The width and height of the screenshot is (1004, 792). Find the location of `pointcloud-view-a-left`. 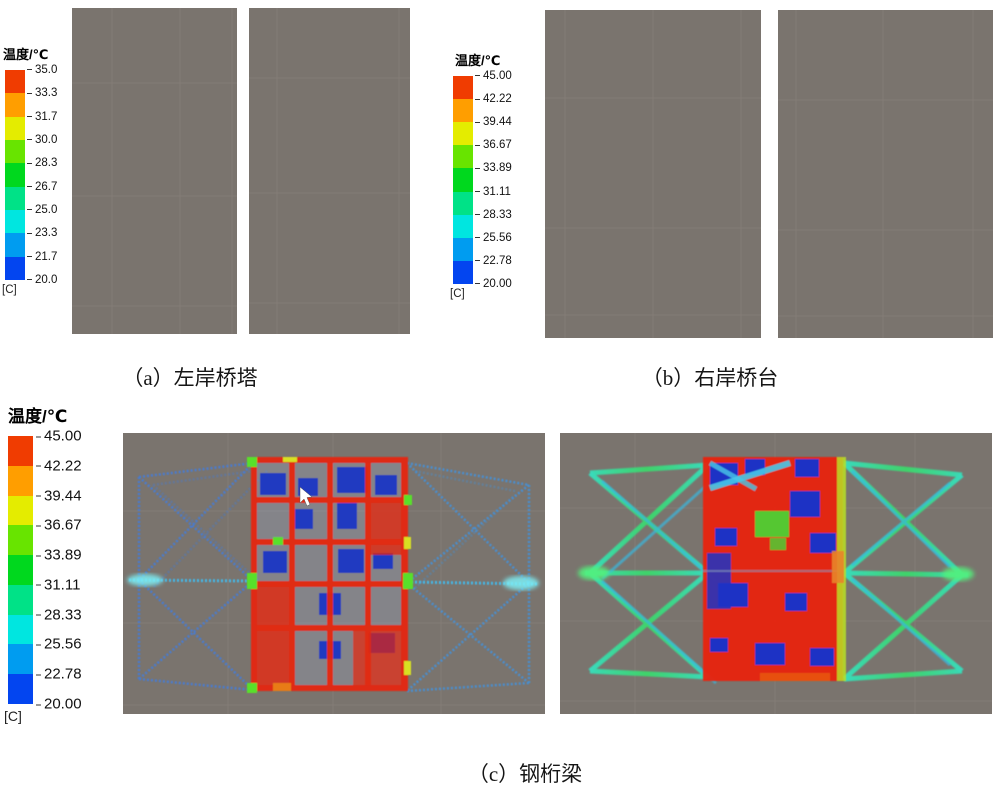

pointcloud-view-a-left is located at coordinates (154, 171).